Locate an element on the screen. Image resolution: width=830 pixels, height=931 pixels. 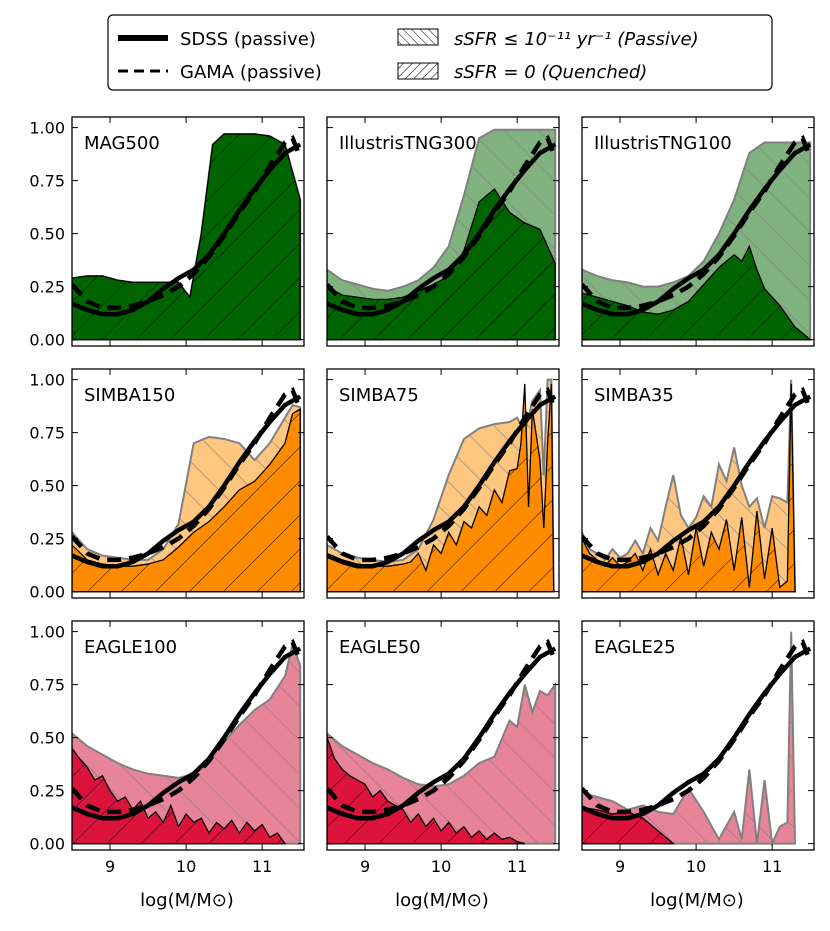
panel-title: EAGLE50 is located at coordinates (380, 647).